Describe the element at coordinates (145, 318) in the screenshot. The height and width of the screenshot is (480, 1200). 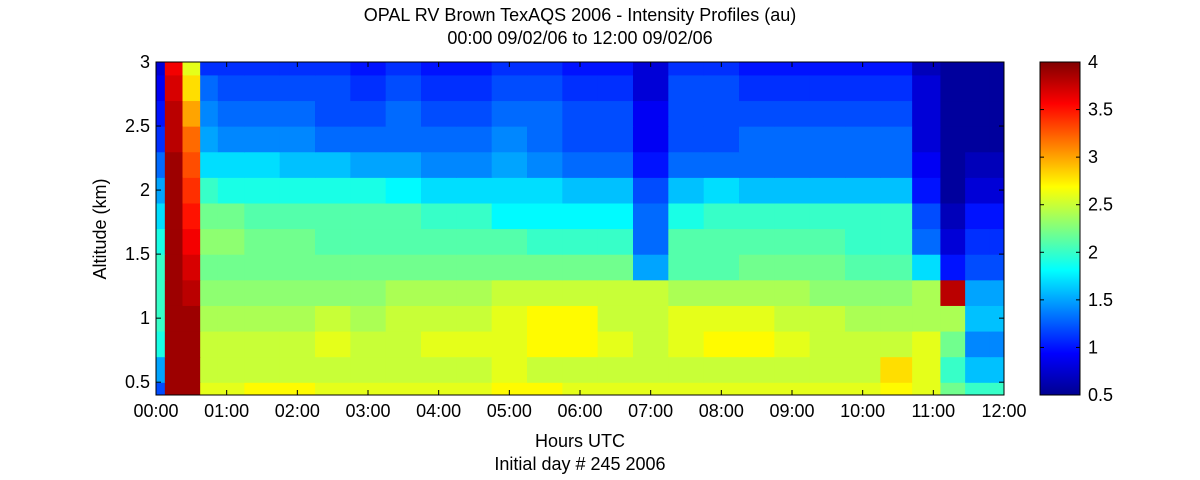
I see `y-tick-label: 1` at that location.